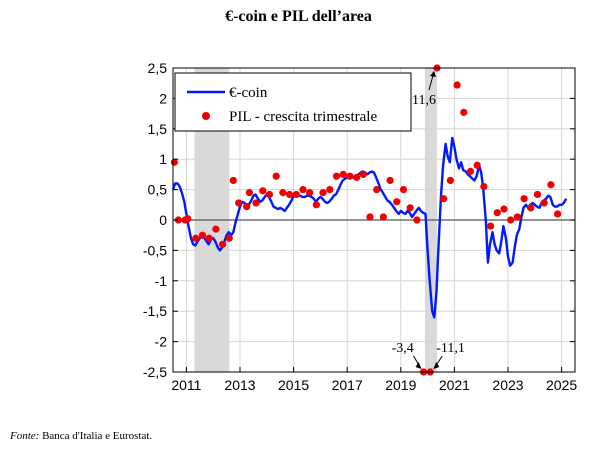 This screenshot has width=597, height=452. Describe the element at coordinates (25, 436) in the screenshot. I see `source-label: Fonte:` at that location.